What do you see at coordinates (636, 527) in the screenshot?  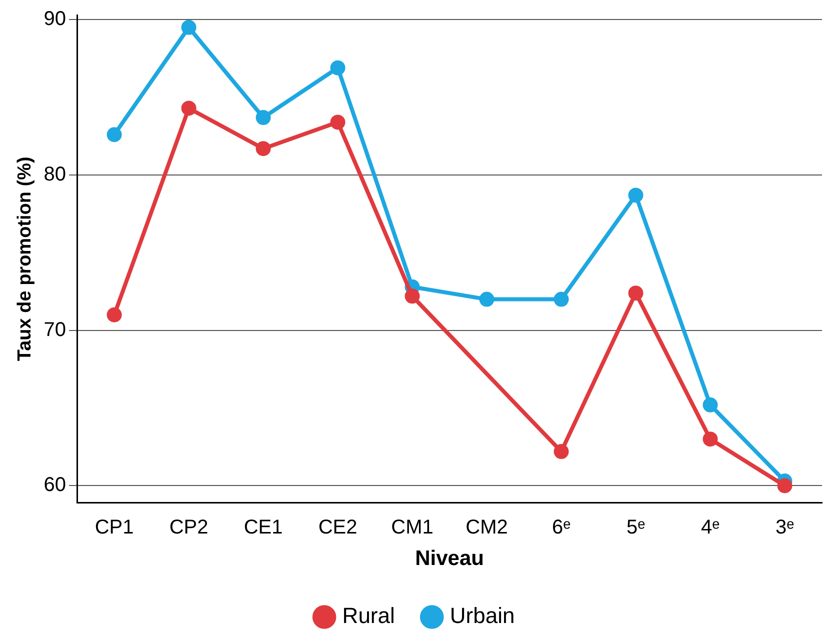 I see `x-tick-label: 5ᵉ` at bounding box center [636, 527].